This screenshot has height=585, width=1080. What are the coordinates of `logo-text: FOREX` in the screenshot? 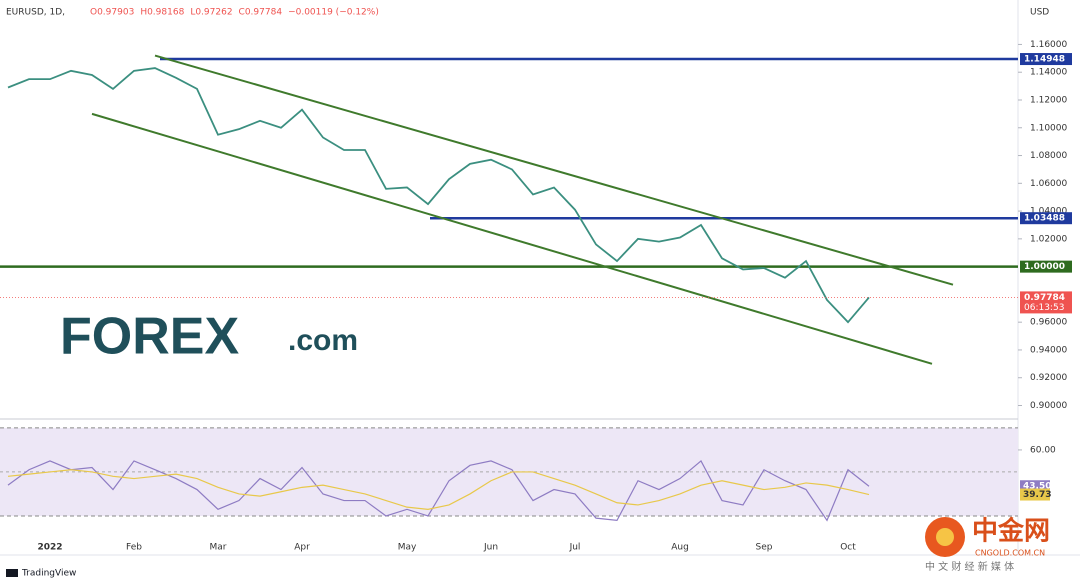 It's located at (149, 337).